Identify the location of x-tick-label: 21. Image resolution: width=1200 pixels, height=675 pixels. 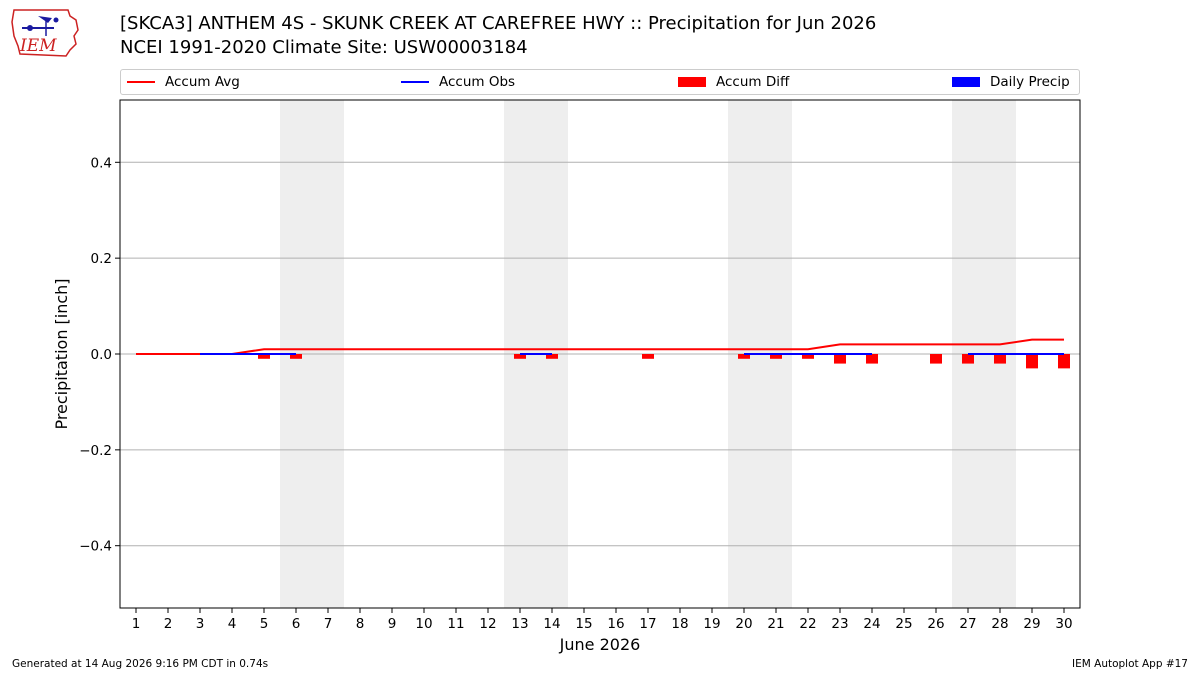
(775, 624).